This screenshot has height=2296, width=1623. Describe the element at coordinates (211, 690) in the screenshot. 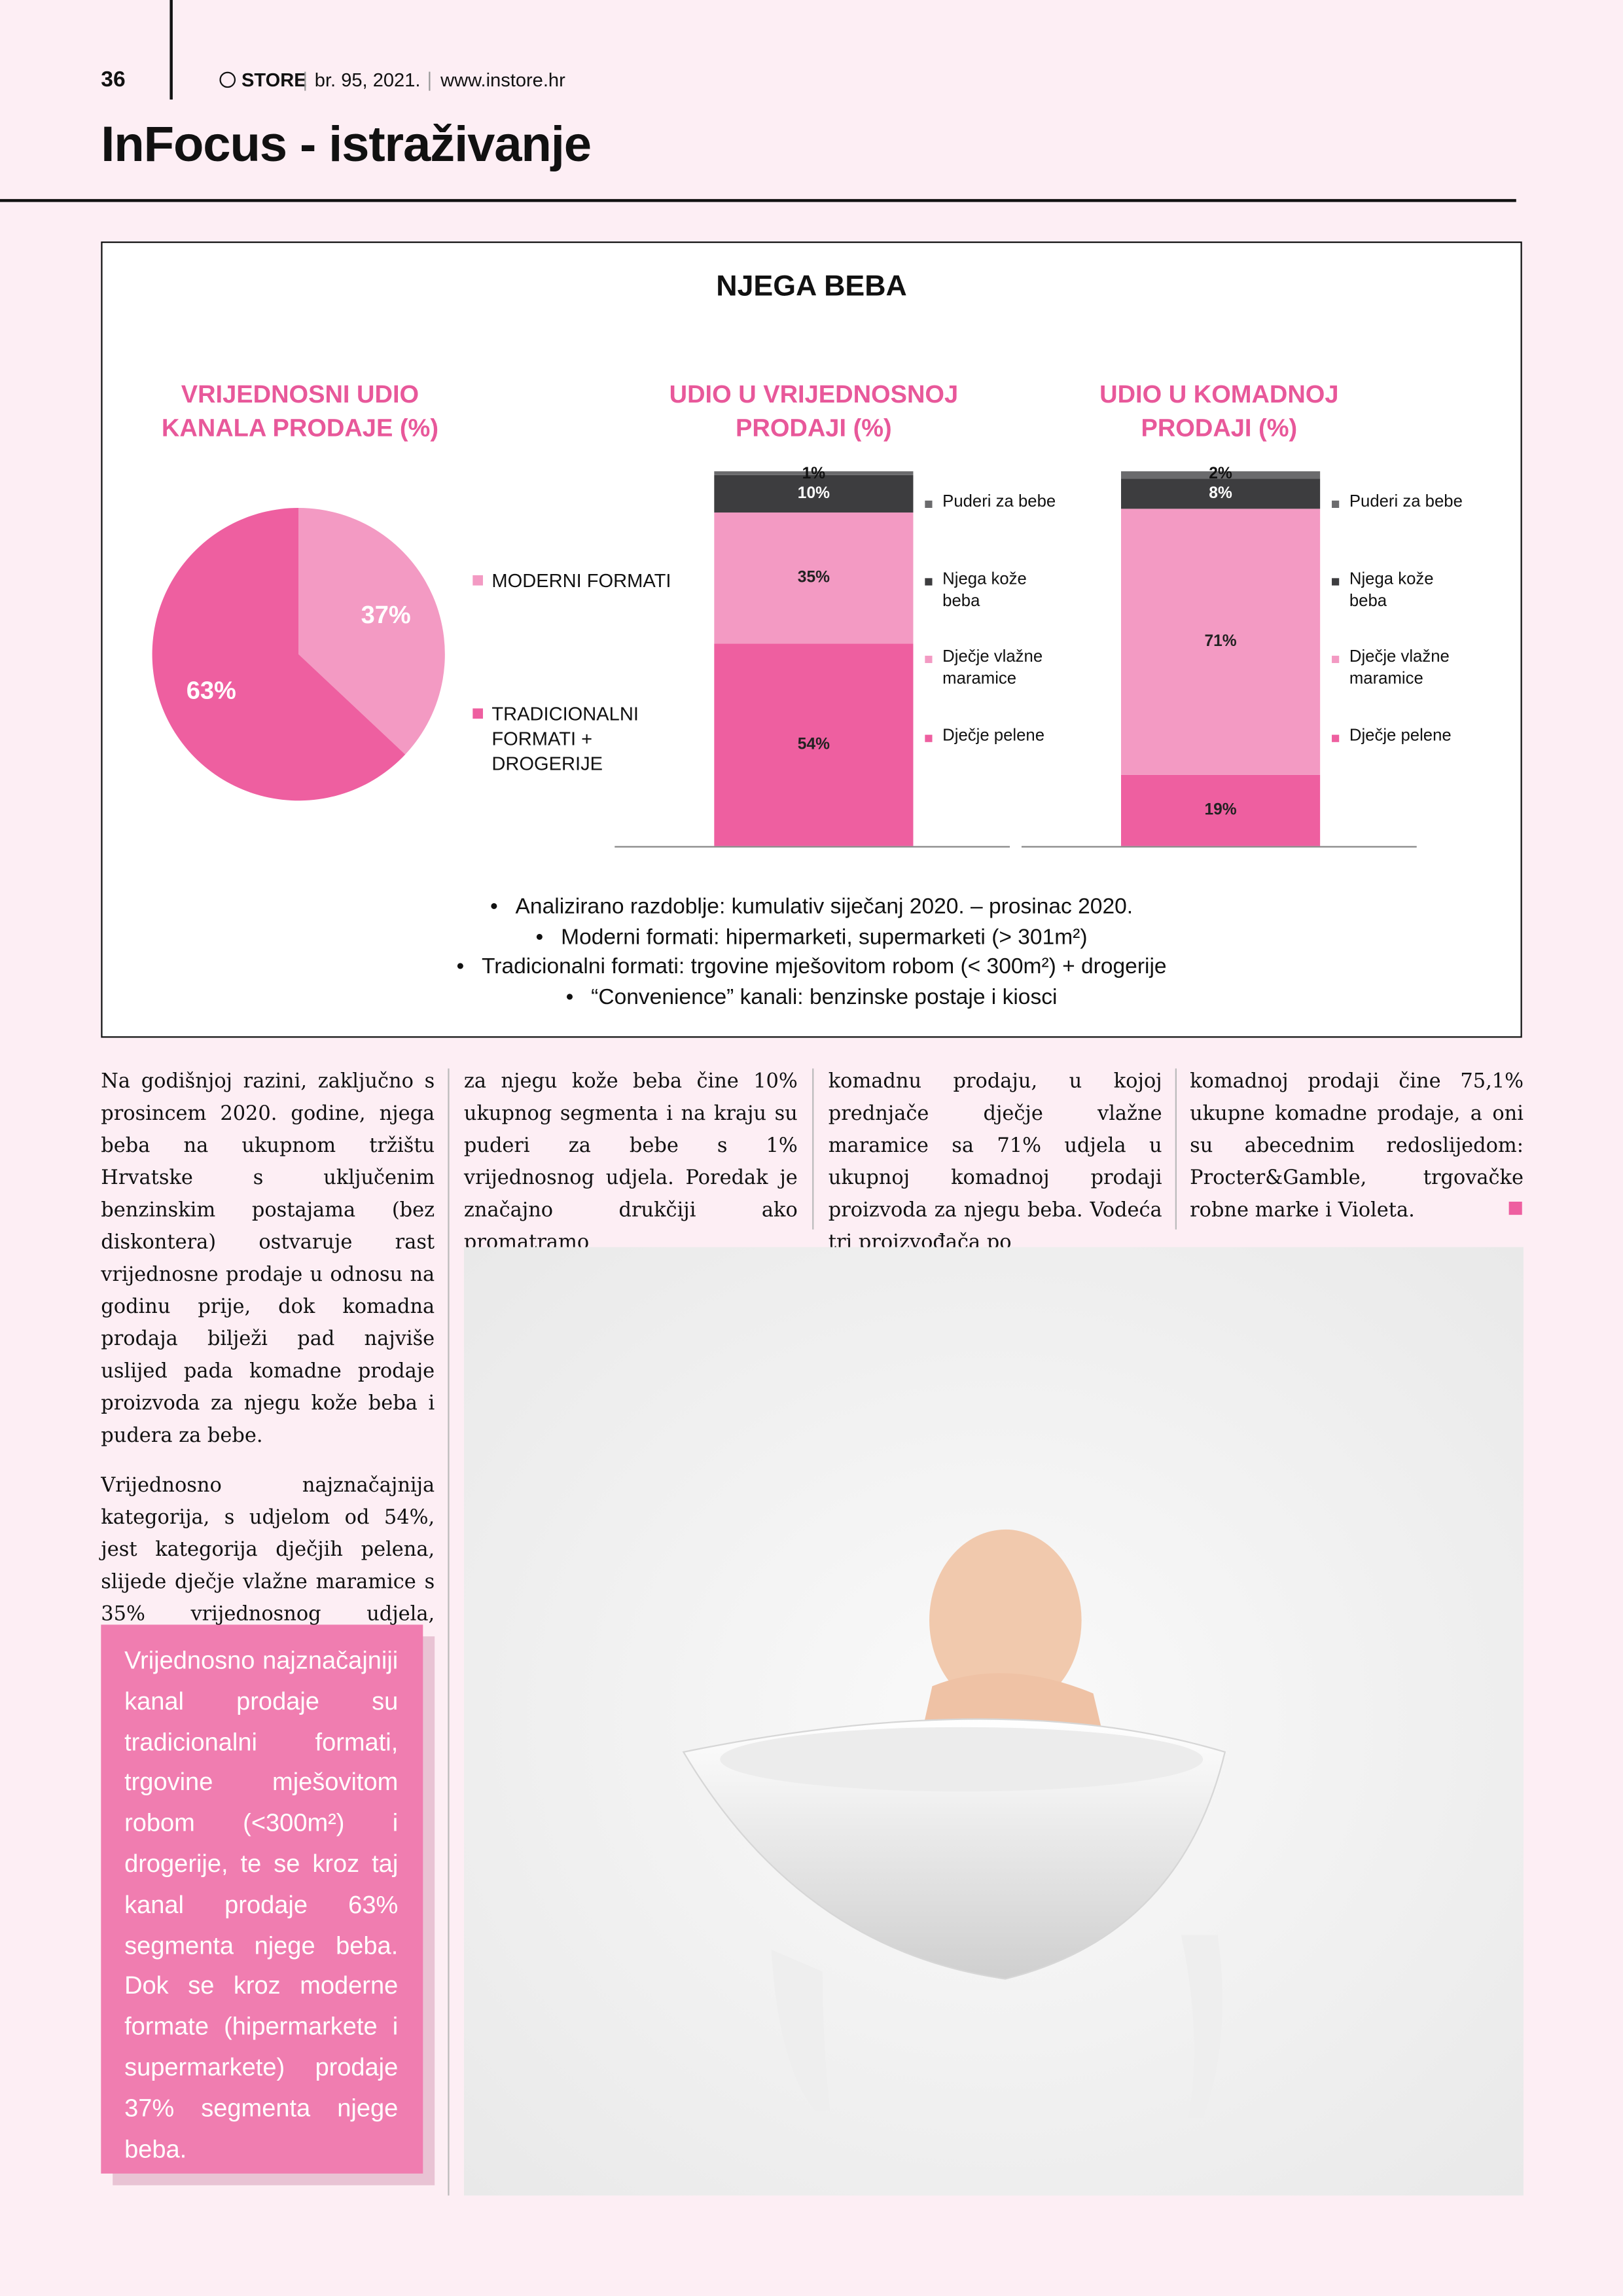

I see `data-label: 63%` at that location.